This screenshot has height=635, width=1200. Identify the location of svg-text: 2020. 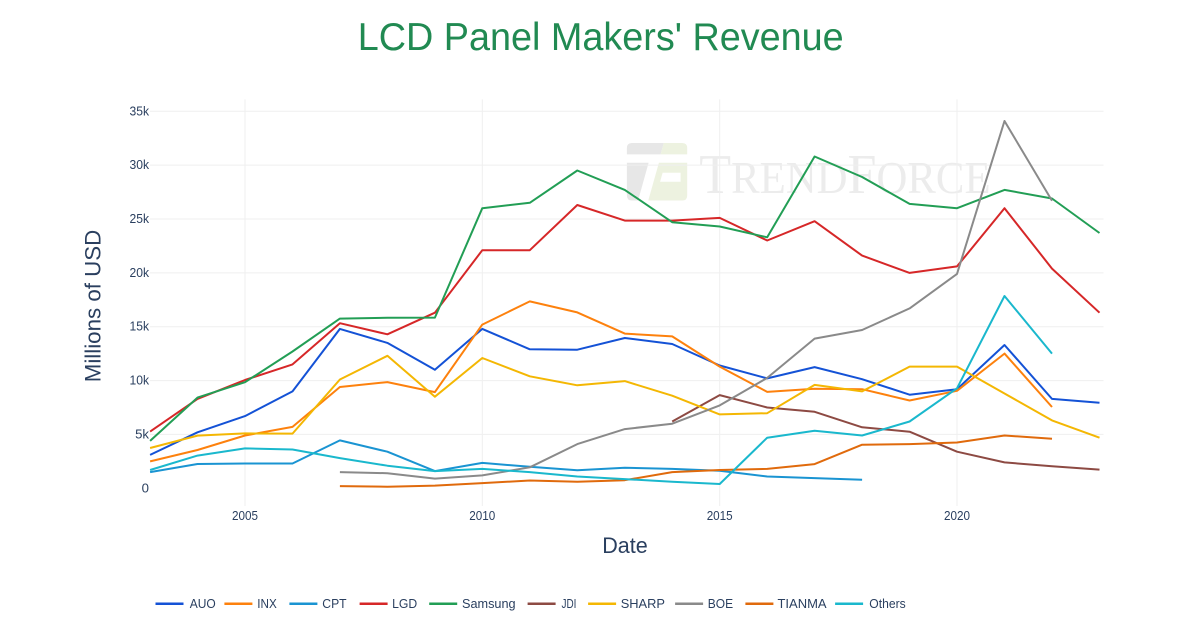
(957, 515).